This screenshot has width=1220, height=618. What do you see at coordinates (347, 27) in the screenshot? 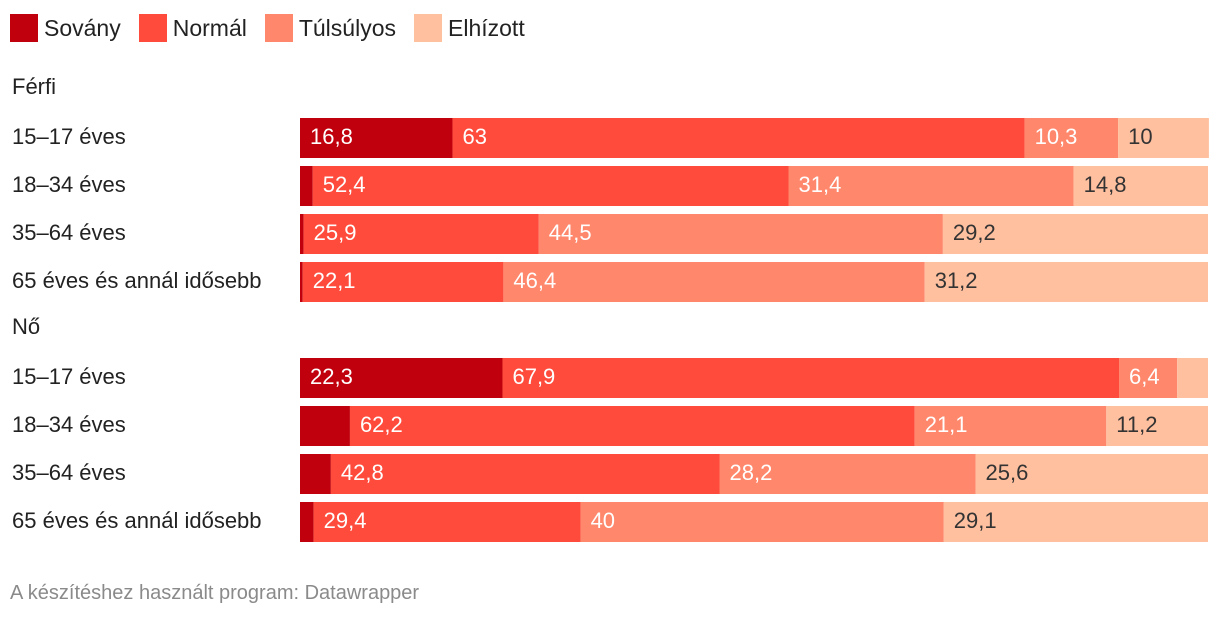
I see `legend-label: Túlsúlyos` at bounding box center [347, 27].